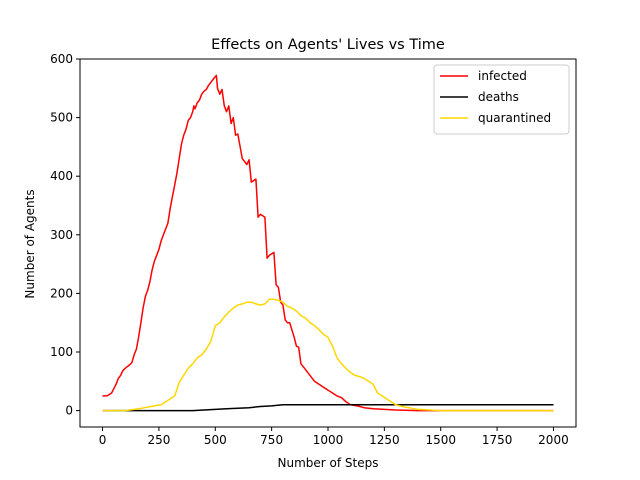 The height and width of the screenshot is (480, 640). What do you see at coordinates (61, 59) in the screenshot?
I see `y-tick-label: 600` at bounding box center [61, 59].